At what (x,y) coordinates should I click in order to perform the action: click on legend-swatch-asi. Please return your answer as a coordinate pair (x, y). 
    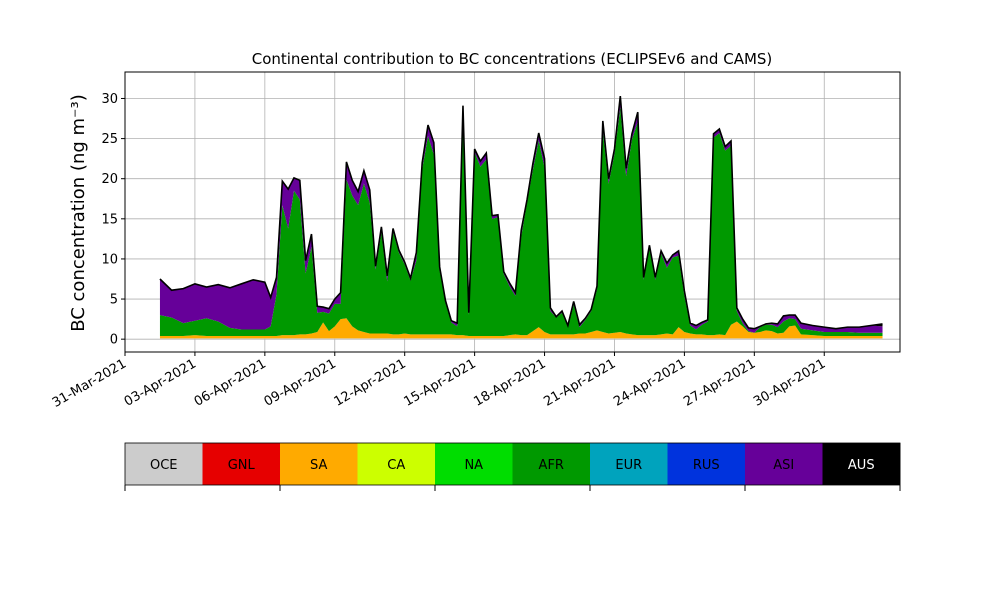
    Looking at the image, I should click on (784, 464).